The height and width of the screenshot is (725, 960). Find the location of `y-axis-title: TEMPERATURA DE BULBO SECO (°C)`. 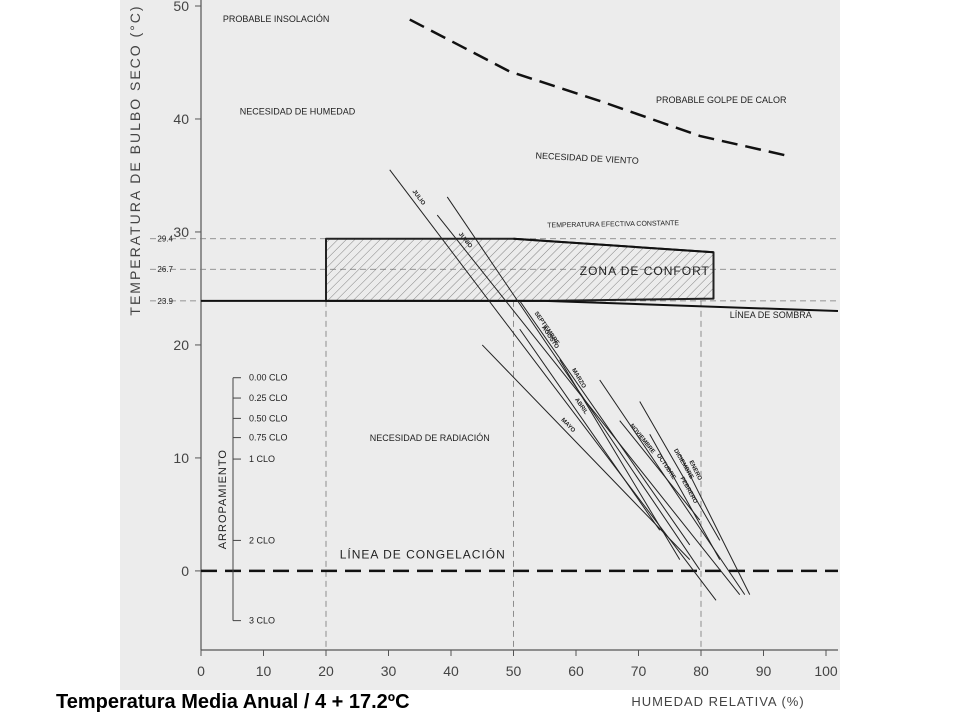

y-axis-title: TEMPERATURA DE BULBO SECO (°C) is located at coordinates (135, 159).